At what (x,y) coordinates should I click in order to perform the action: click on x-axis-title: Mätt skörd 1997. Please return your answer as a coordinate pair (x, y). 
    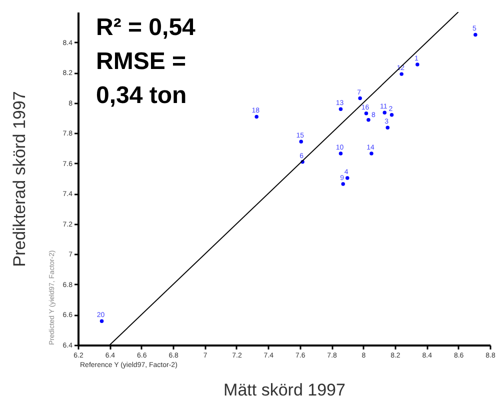
    Looking at the image, I should click on (285, 390).